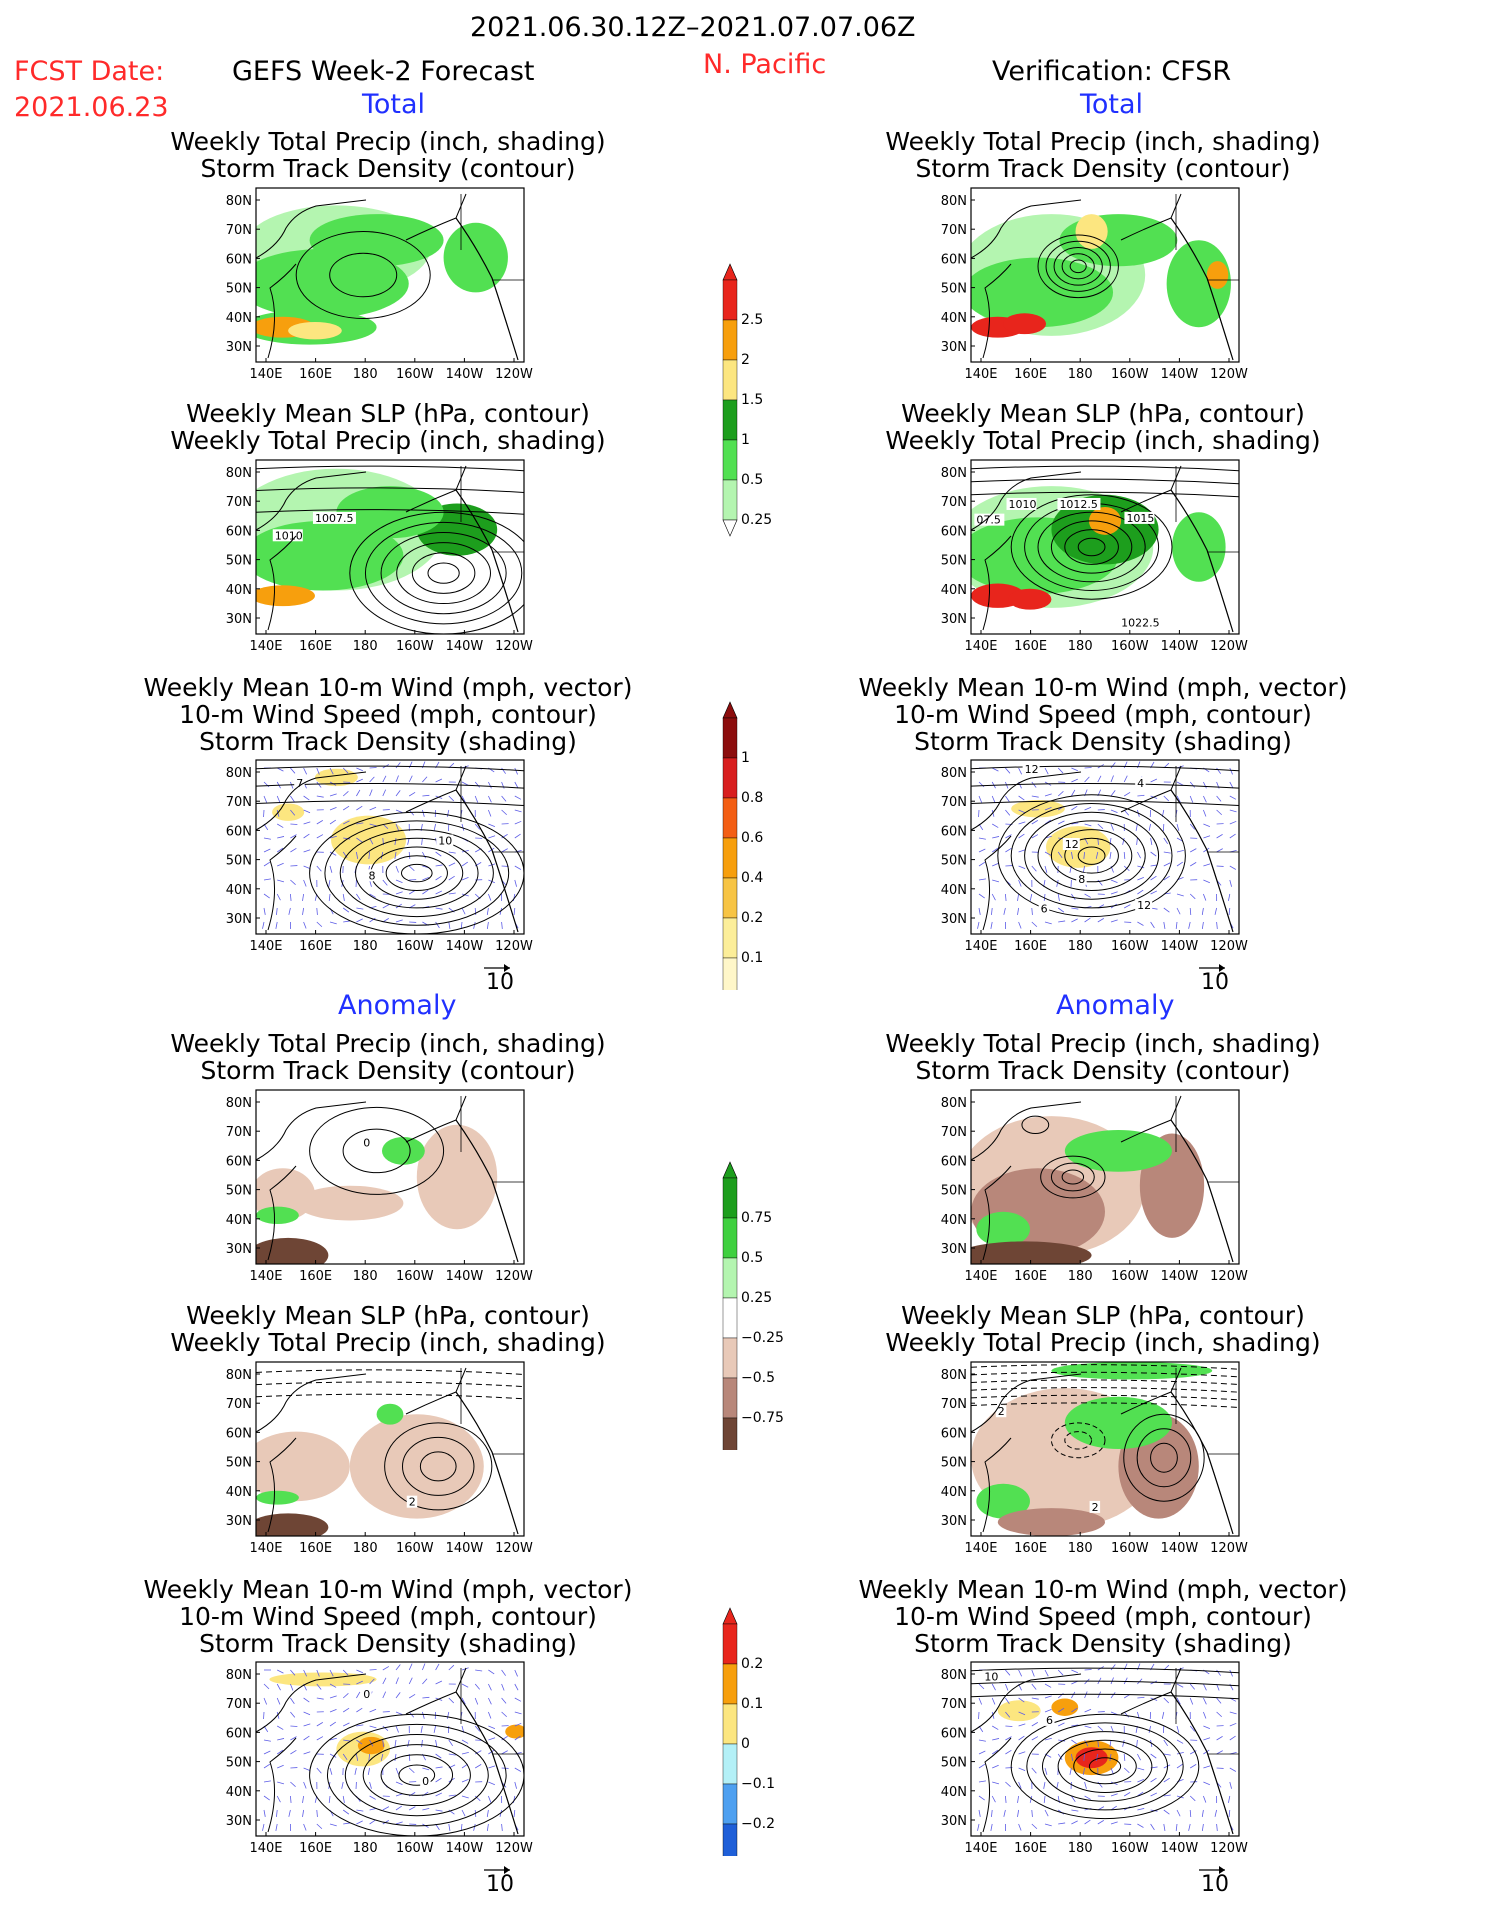  What do you see at coordinates (997, 311) in the screenshot?
I see `coastline-japan` at bounding box center [997, 311].